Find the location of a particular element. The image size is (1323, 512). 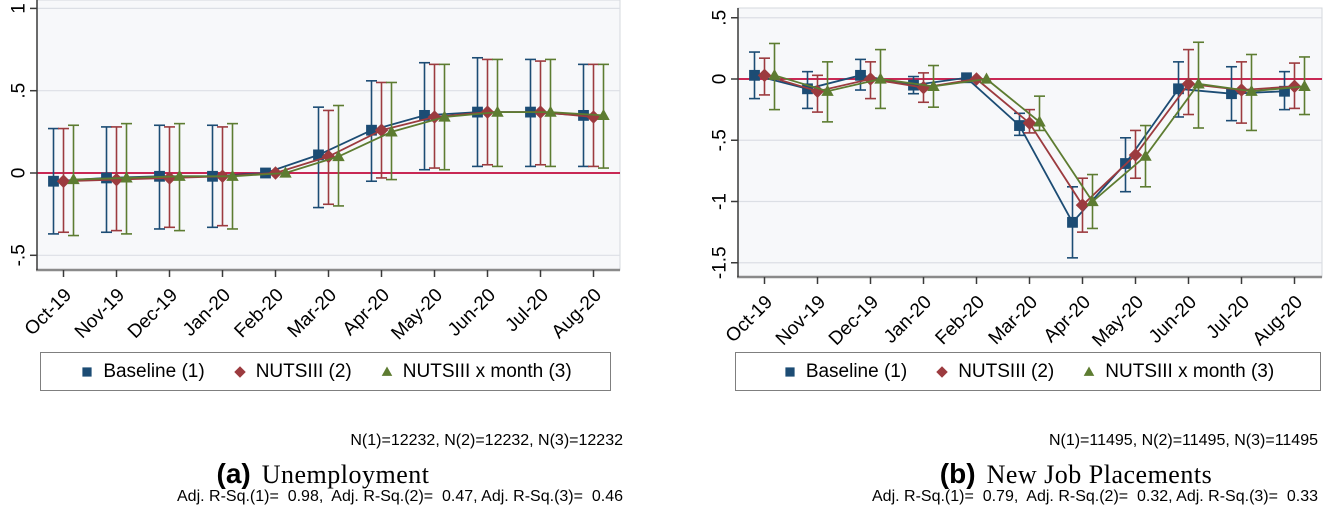

x-tick-label: Oct-19 is located at coordinates (749, 319).